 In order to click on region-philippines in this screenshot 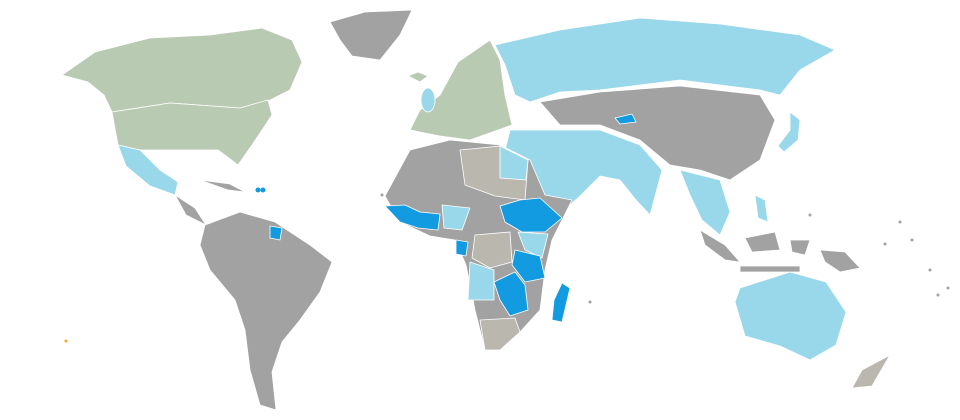, I will do `click(761, 208)`.